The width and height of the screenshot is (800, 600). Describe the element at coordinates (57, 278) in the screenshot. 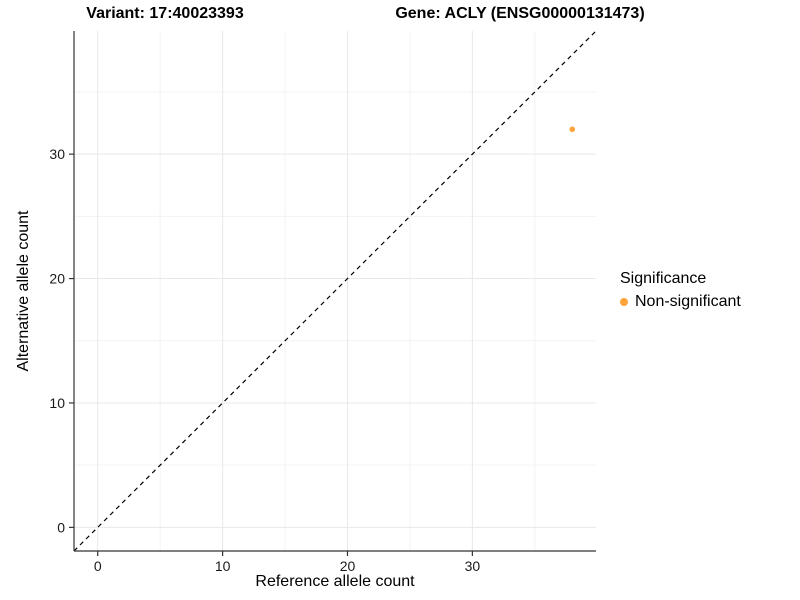

I see `y-tick-label: 20` at that location.